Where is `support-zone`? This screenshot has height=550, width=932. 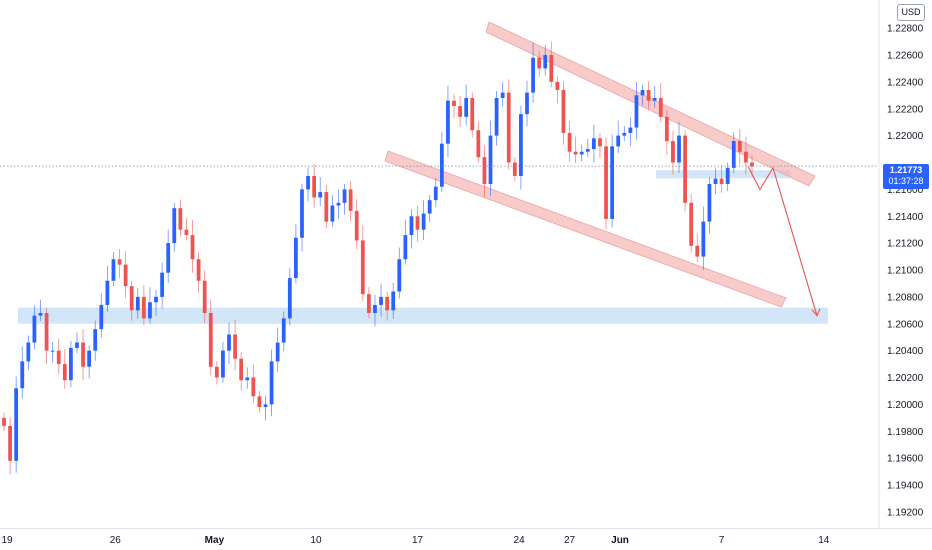 support-zone is located at coordinates (423, 315).